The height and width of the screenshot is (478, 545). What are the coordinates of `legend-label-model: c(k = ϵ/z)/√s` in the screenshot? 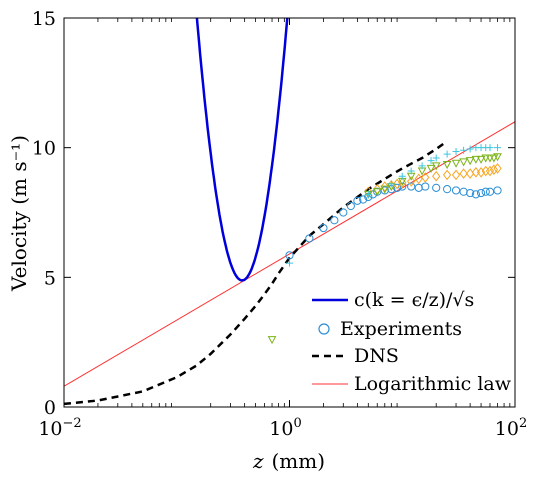 It's located at (414, 300).